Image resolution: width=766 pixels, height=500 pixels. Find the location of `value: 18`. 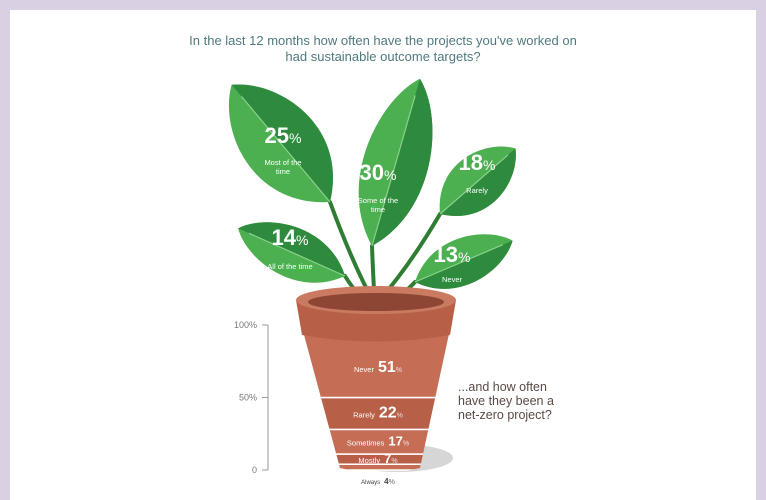

value: 18 is located at coordinates (471, 162).